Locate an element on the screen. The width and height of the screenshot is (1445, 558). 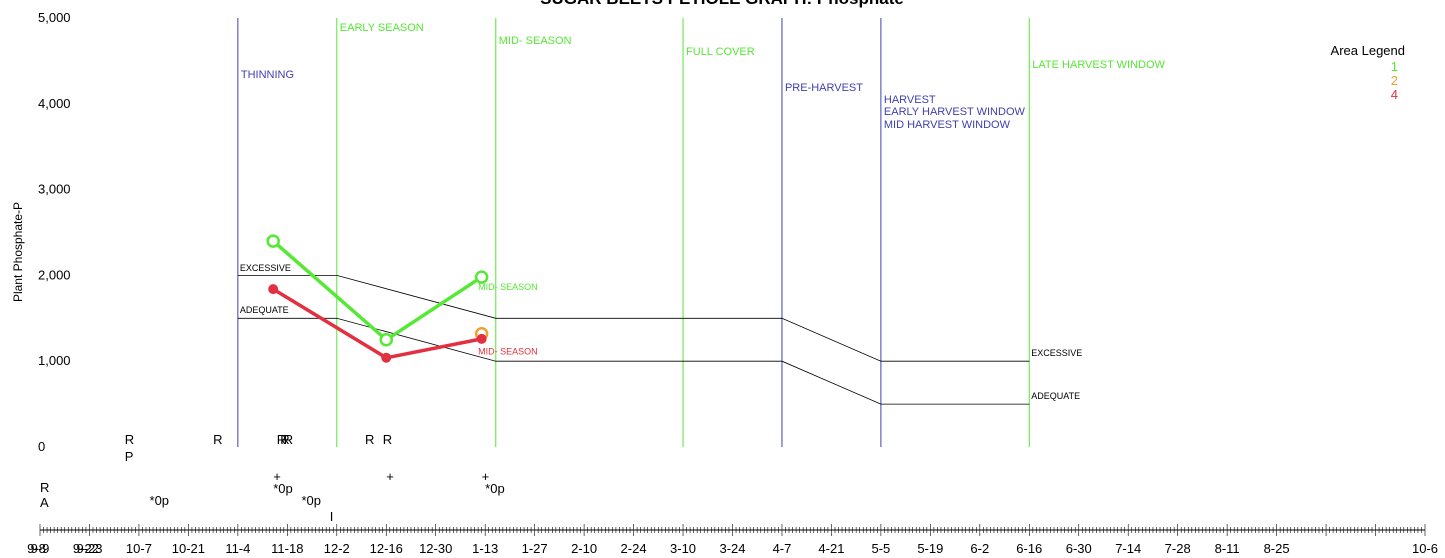
x-tick-label: 10-6 is located at coordinates (1425, 548).